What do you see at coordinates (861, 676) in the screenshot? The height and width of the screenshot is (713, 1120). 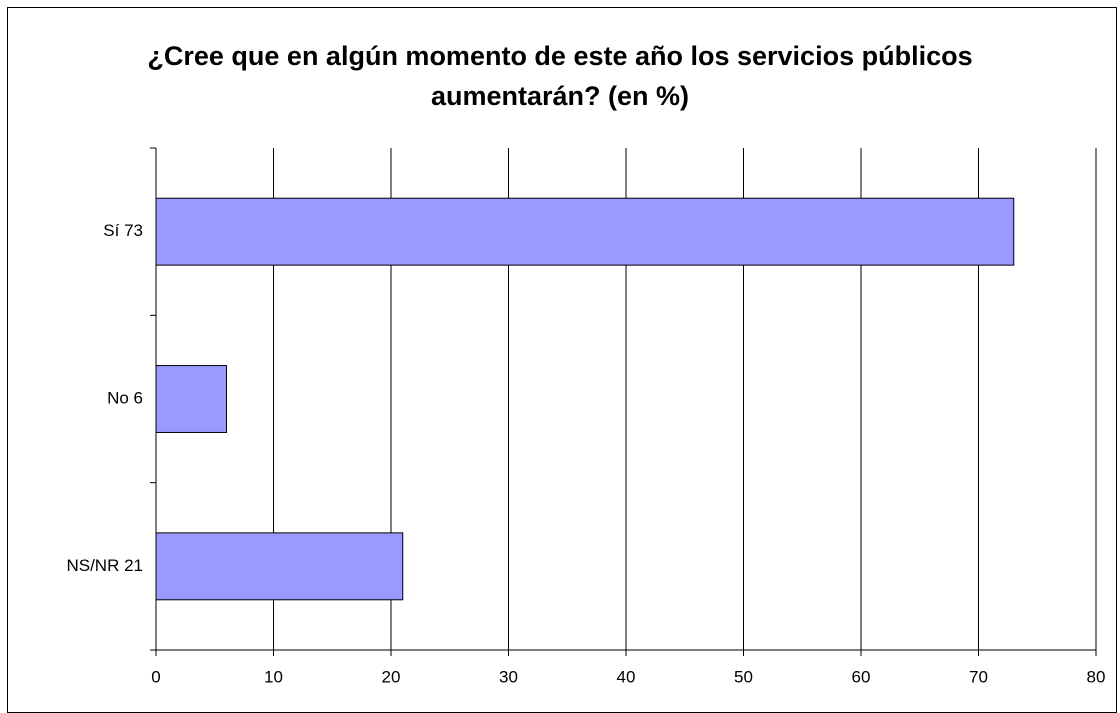 I see `x-tick-label: 60` at bounding box center [861, 676].